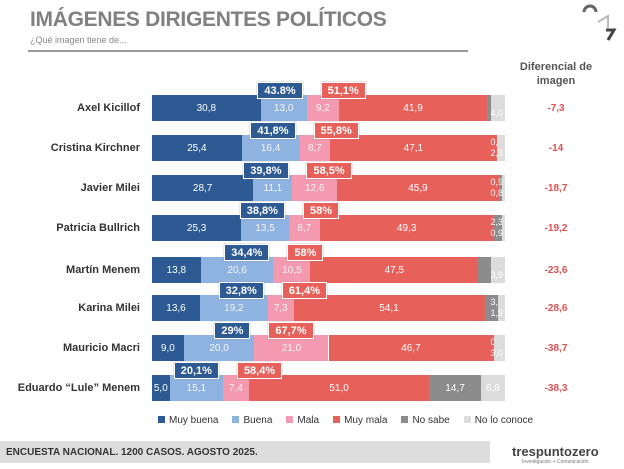  I want to click on category-label: Martín Menem, so click(103, 270).